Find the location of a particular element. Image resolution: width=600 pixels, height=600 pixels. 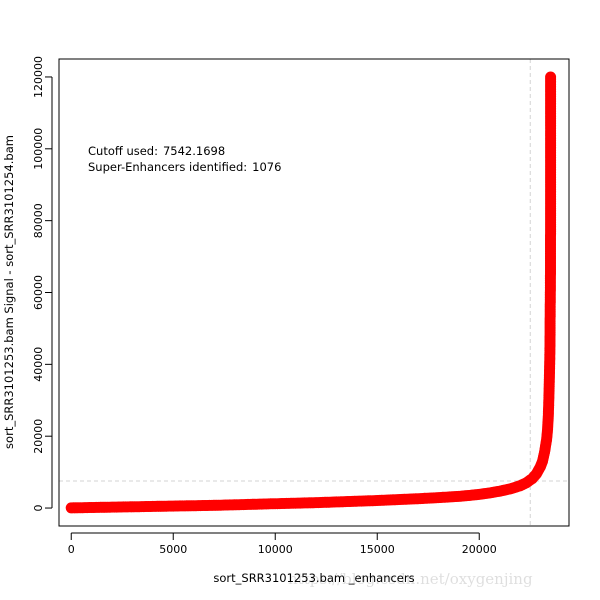

super-enhancers-annotation-value: 1076 is located at coordinates (266, 167).